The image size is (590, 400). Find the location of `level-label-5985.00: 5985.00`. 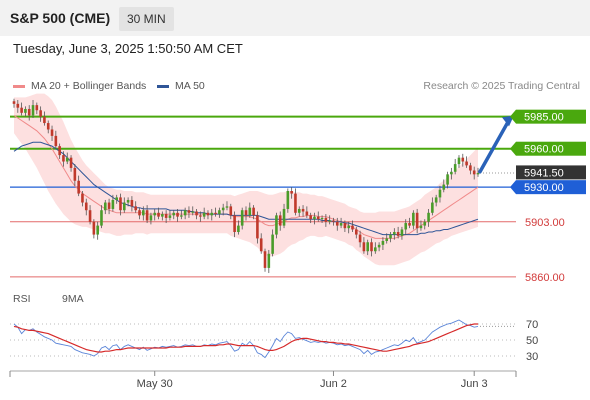

level-label-5985.00: 5985.00 is located at coordinates (544, 118).